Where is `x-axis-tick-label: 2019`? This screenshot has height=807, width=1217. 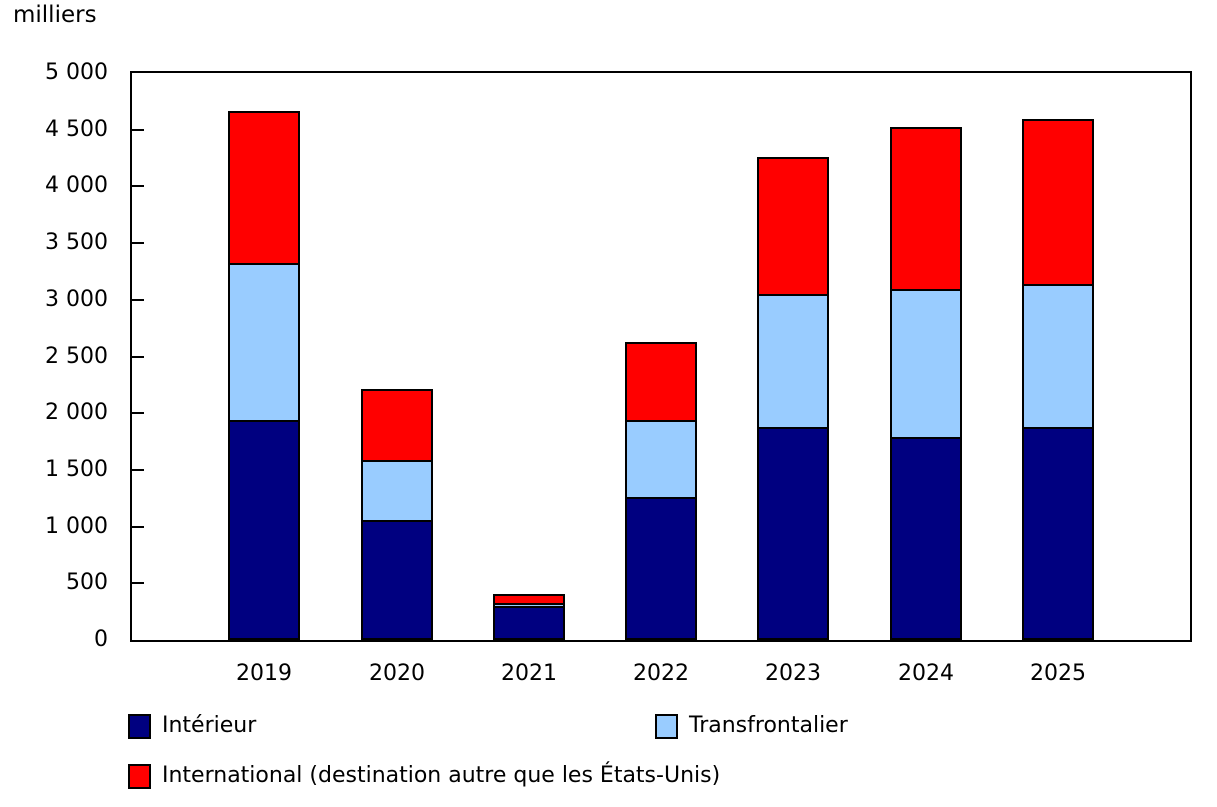 x-axis-tick-label: 2019 is located at coordinates (264, 673).